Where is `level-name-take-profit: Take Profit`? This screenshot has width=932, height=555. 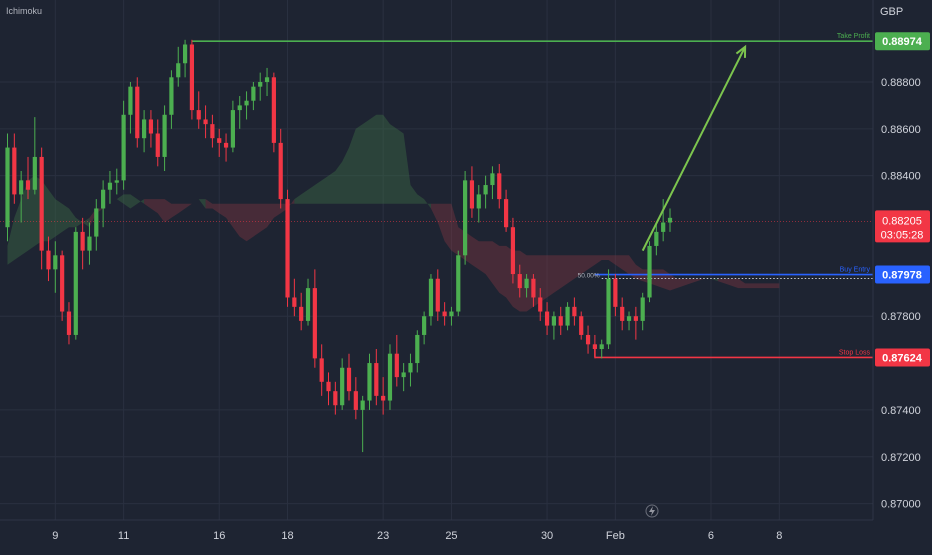
level-name-take-profit: Take Profit is located at coordinates (853, 36).